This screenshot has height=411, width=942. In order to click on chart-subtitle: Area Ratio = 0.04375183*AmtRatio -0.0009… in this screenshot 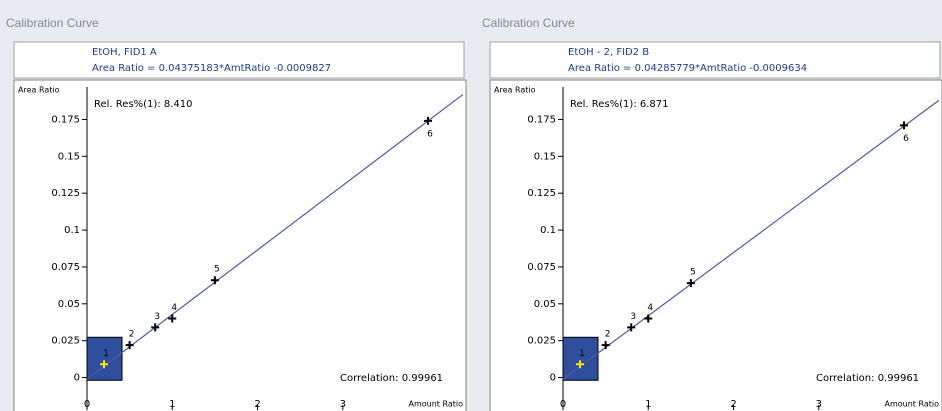, I will do `click(211, 68)`.